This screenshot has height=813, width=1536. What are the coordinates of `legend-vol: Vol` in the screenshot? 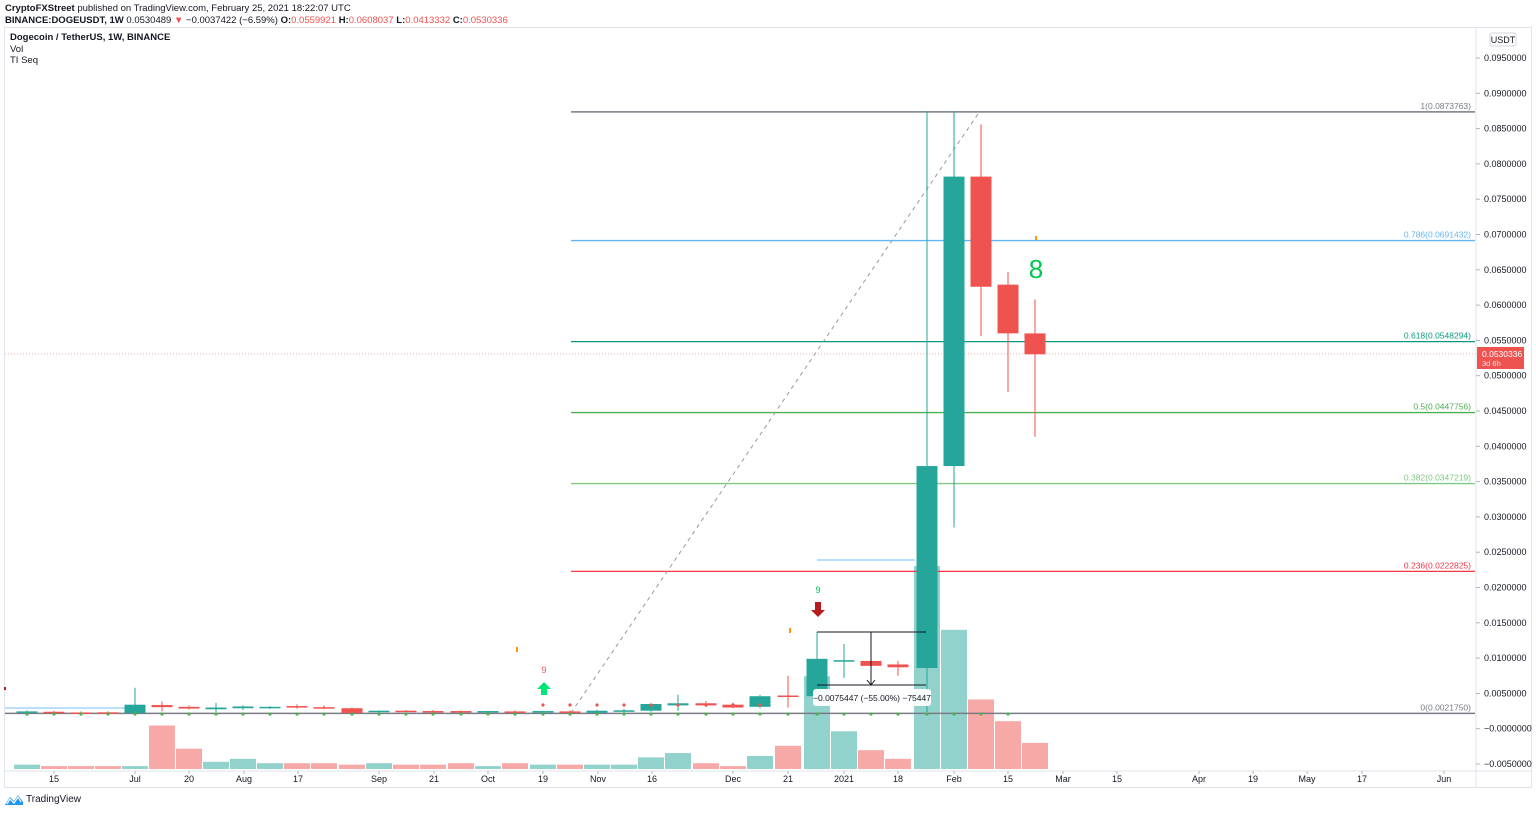 It's located at (17, 49).